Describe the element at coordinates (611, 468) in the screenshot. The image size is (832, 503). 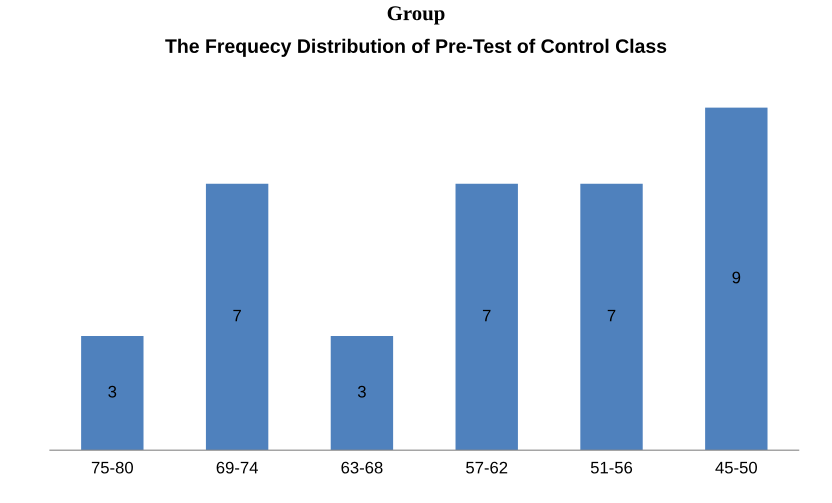
I see `x-tick-label: 51-56` at that location.